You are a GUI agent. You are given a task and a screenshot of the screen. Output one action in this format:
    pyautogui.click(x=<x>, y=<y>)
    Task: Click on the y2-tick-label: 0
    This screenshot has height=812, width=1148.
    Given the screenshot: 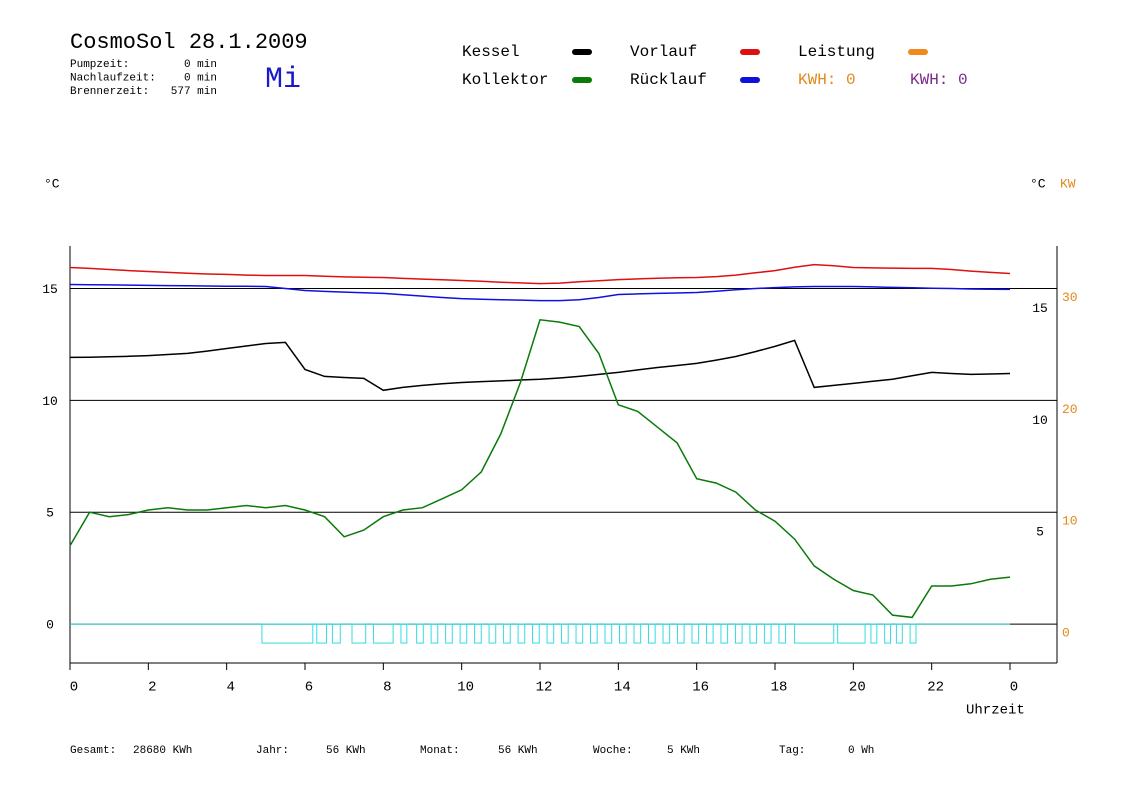 What is the action you would take?
    pyautogui.click(x=1066, y=633)
    